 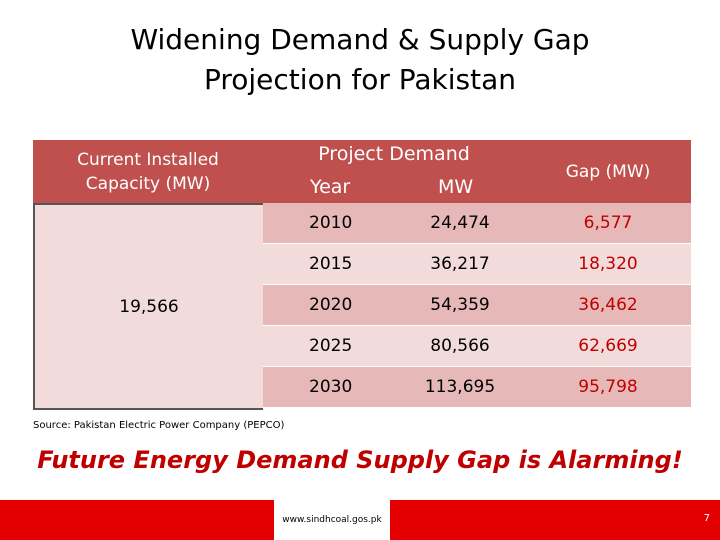 What do you see at coordinates (394, 171) in the screenshot?
I see `demand-header-group: Project Demand Year MW` at bounding box center [394, 171].